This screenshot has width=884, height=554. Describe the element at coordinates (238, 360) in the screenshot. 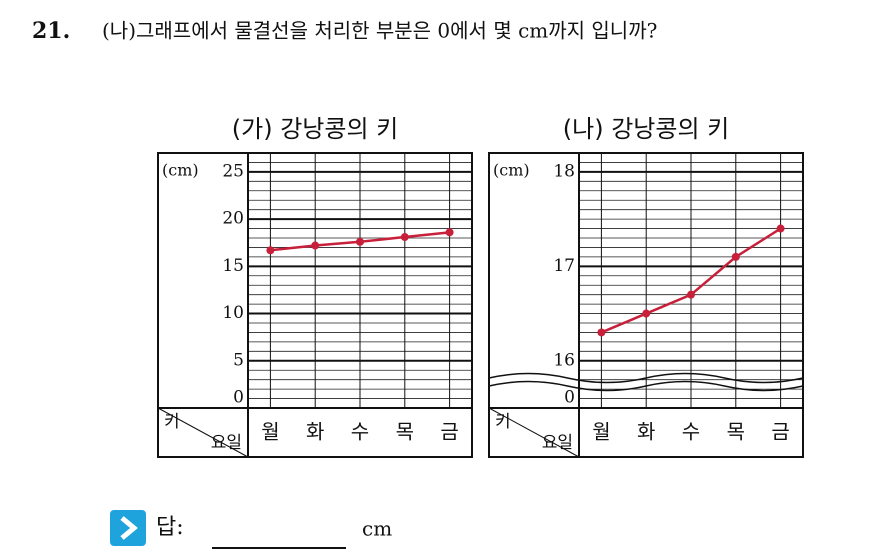

I see `y-tick-label: 5` at that location.